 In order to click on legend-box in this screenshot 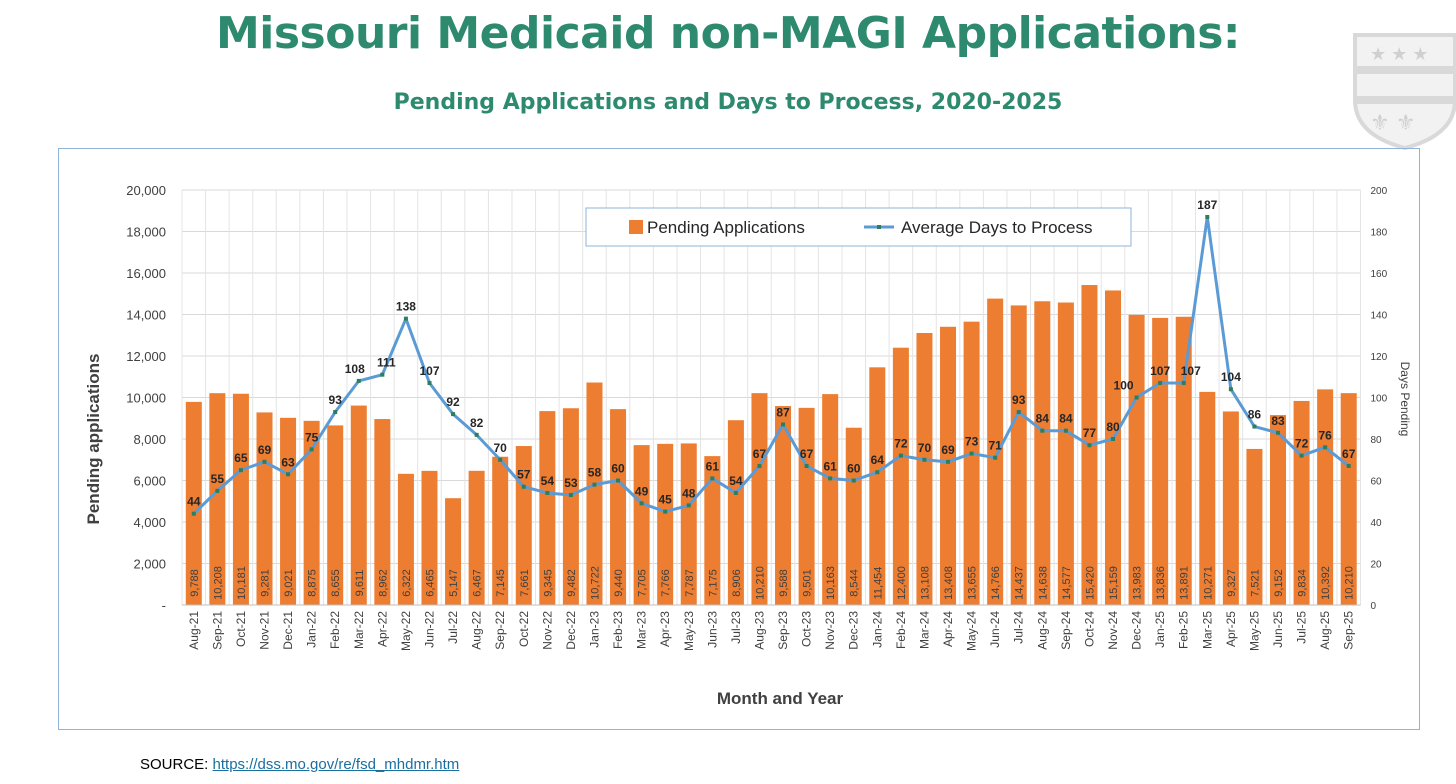, I will do `click(858, 227)`.